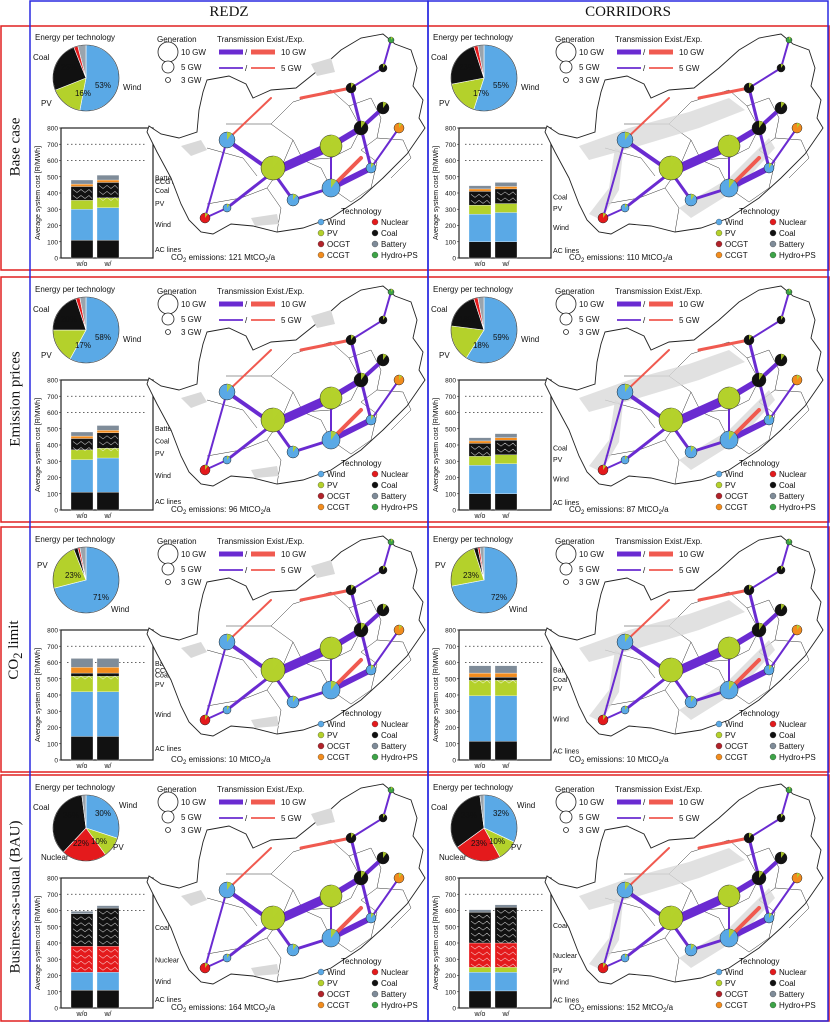 This screenshot has height=1022, width=830. I want to click on tech-legend-label: Hydro+PS, so click(399, 1005).